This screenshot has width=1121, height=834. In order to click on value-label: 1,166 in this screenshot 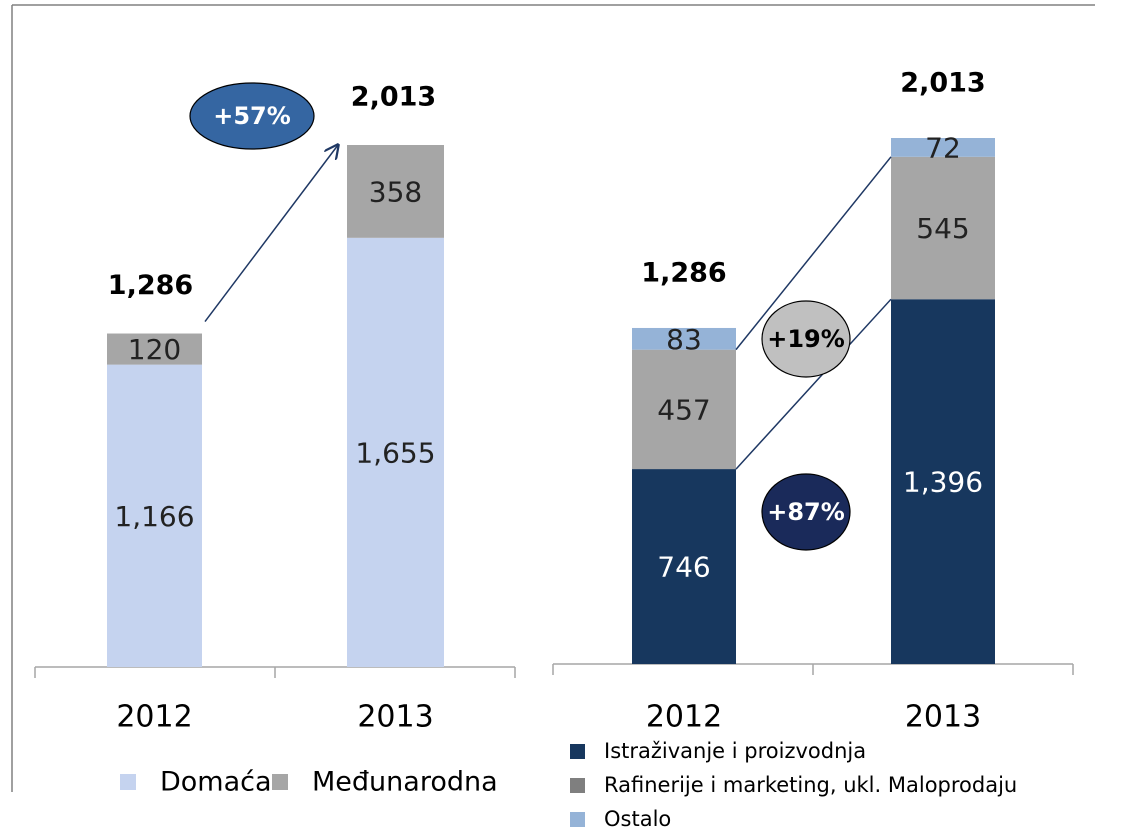, I will do `click(154, 516)`.